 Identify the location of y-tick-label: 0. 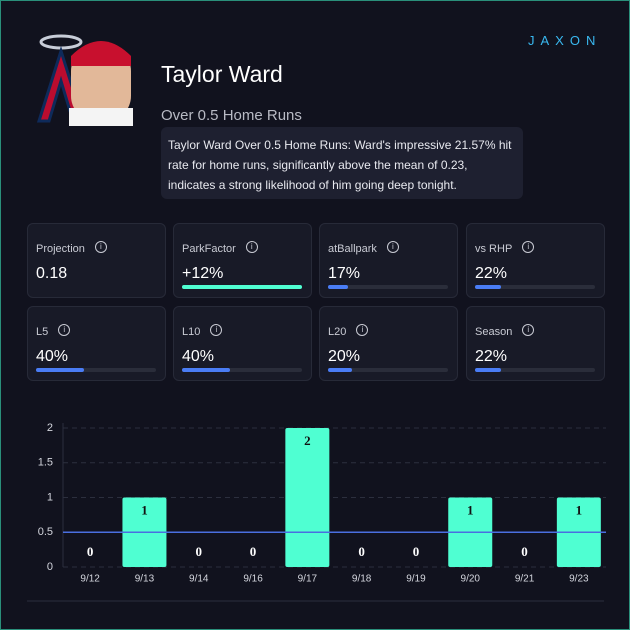
(50, 567).